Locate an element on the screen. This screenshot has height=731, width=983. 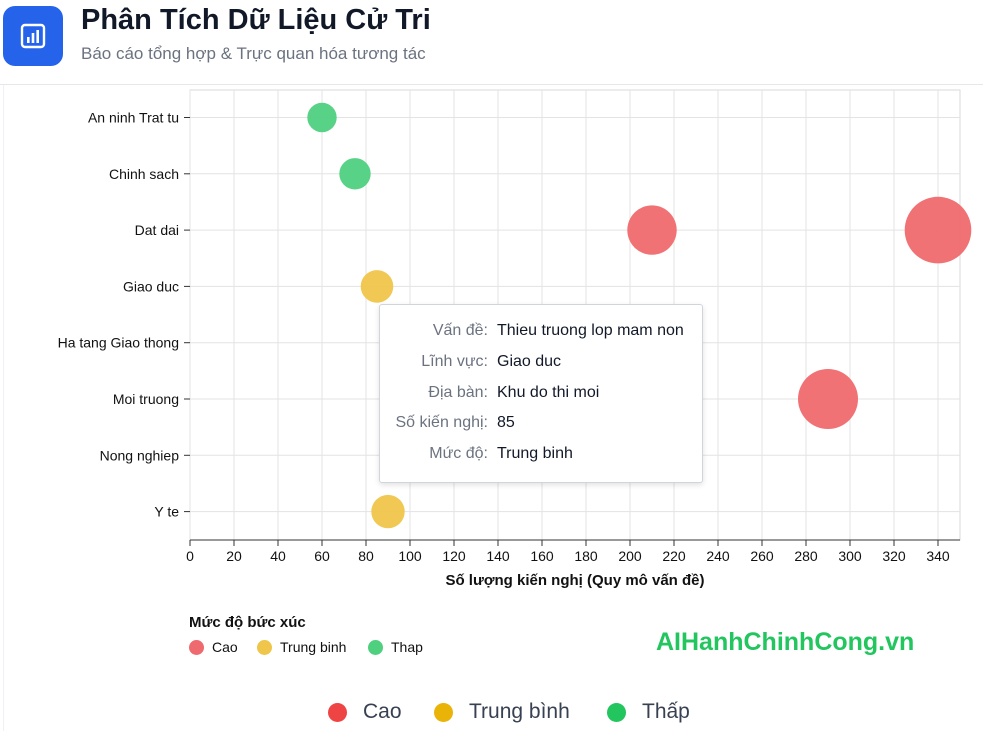
tooltip-row-count: Số kiến nghị: 85 is located at coordinates (541, 426).